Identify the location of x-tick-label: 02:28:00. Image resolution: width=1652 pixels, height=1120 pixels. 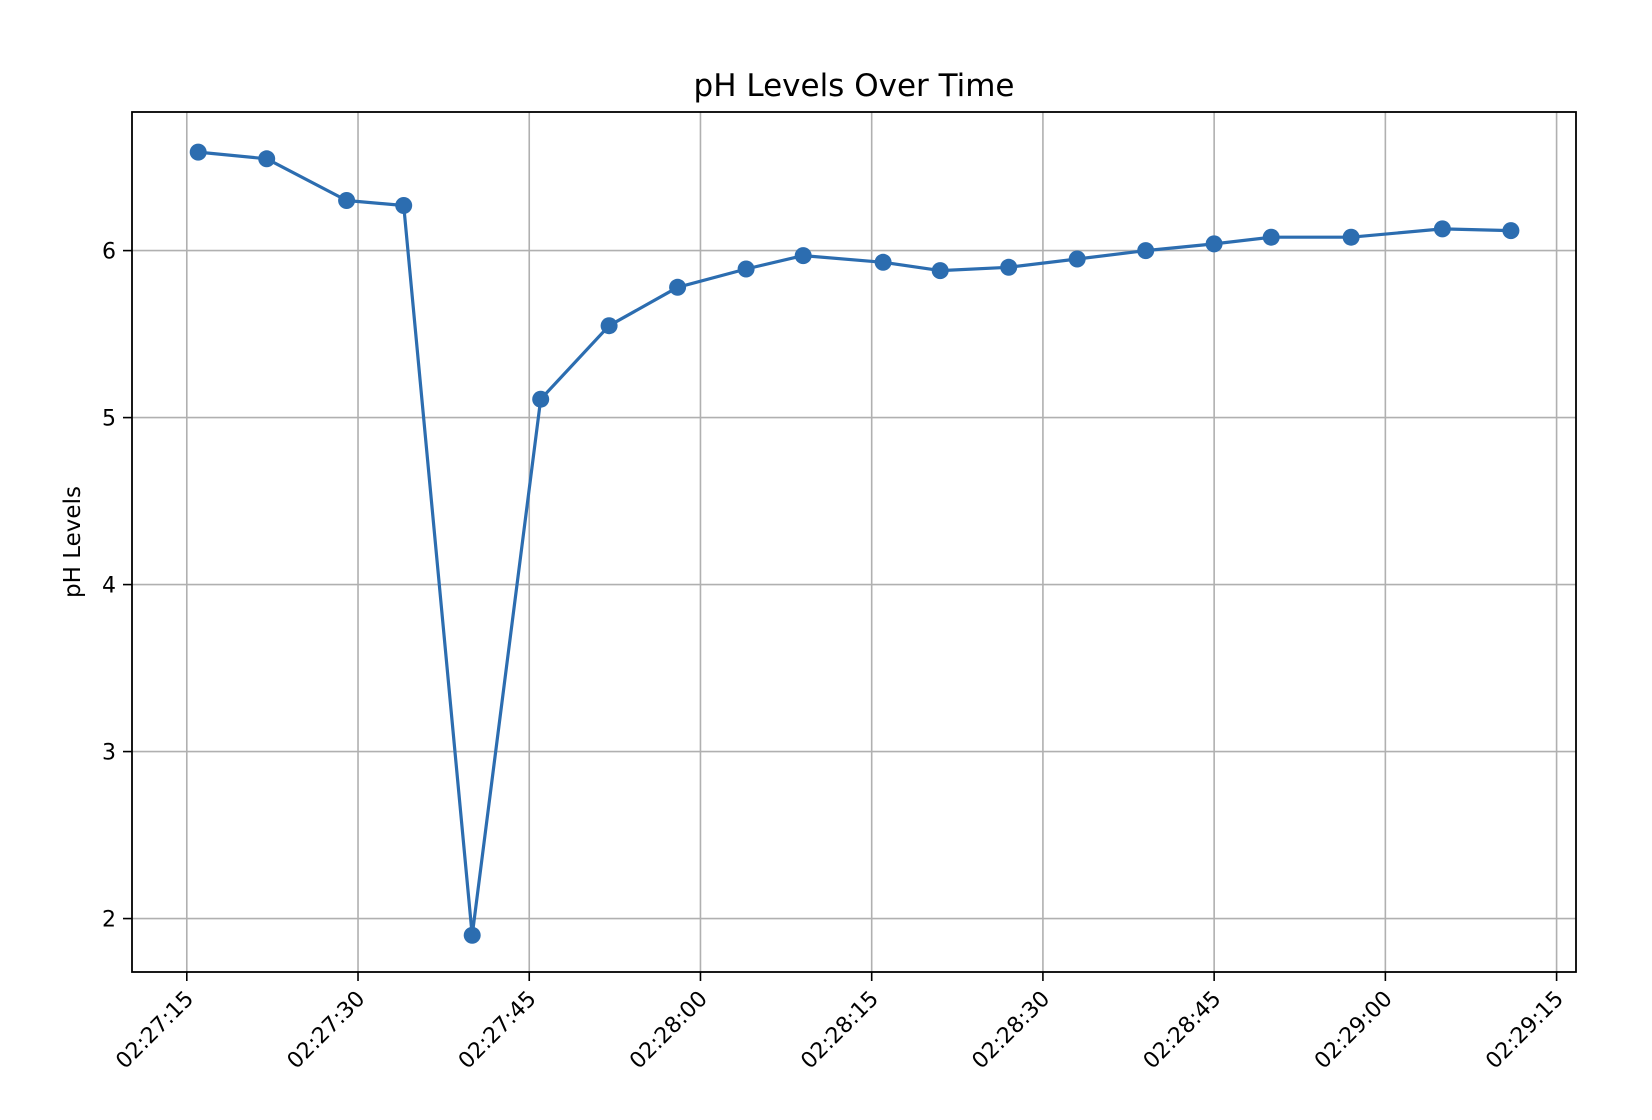
(669, 1031).